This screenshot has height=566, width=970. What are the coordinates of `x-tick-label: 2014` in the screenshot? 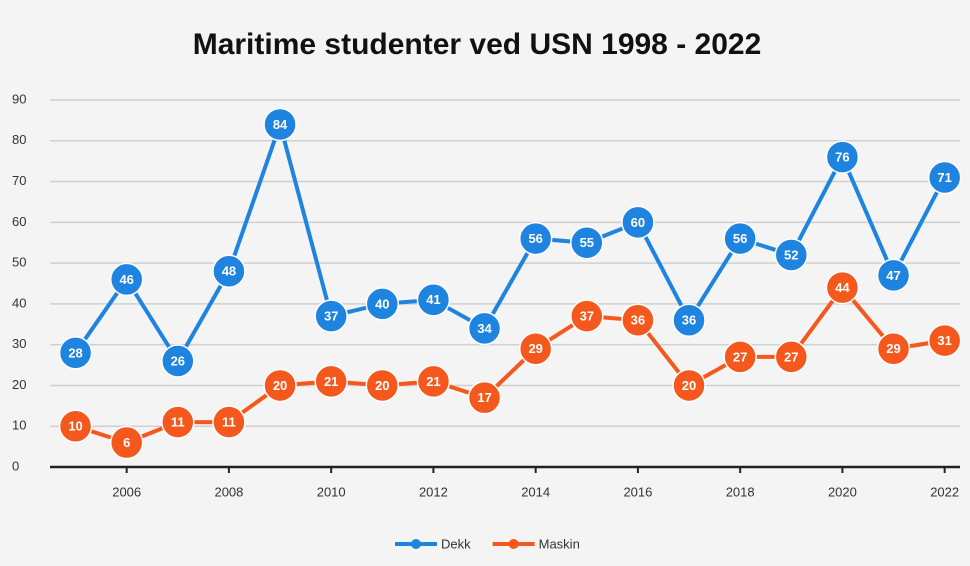 It's located at (535, 491).